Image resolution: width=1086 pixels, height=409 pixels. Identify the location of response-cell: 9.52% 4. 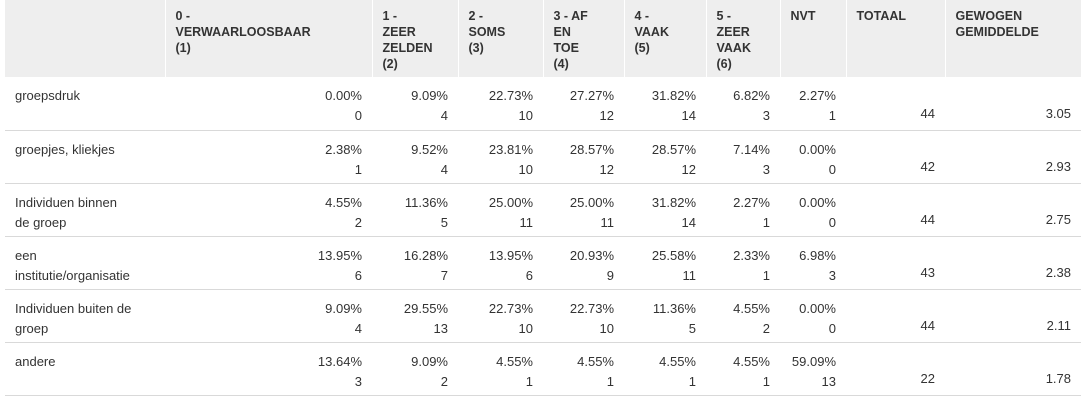
(415, 157).